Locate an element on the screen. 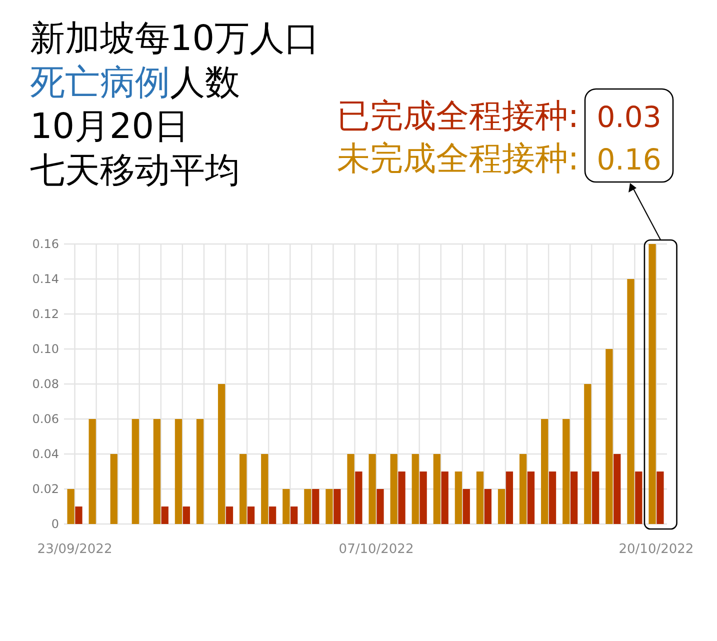 The width and height of the screenshot is (717, 641). y-tick-label: 0.06 is located at coordinates (45, 419).